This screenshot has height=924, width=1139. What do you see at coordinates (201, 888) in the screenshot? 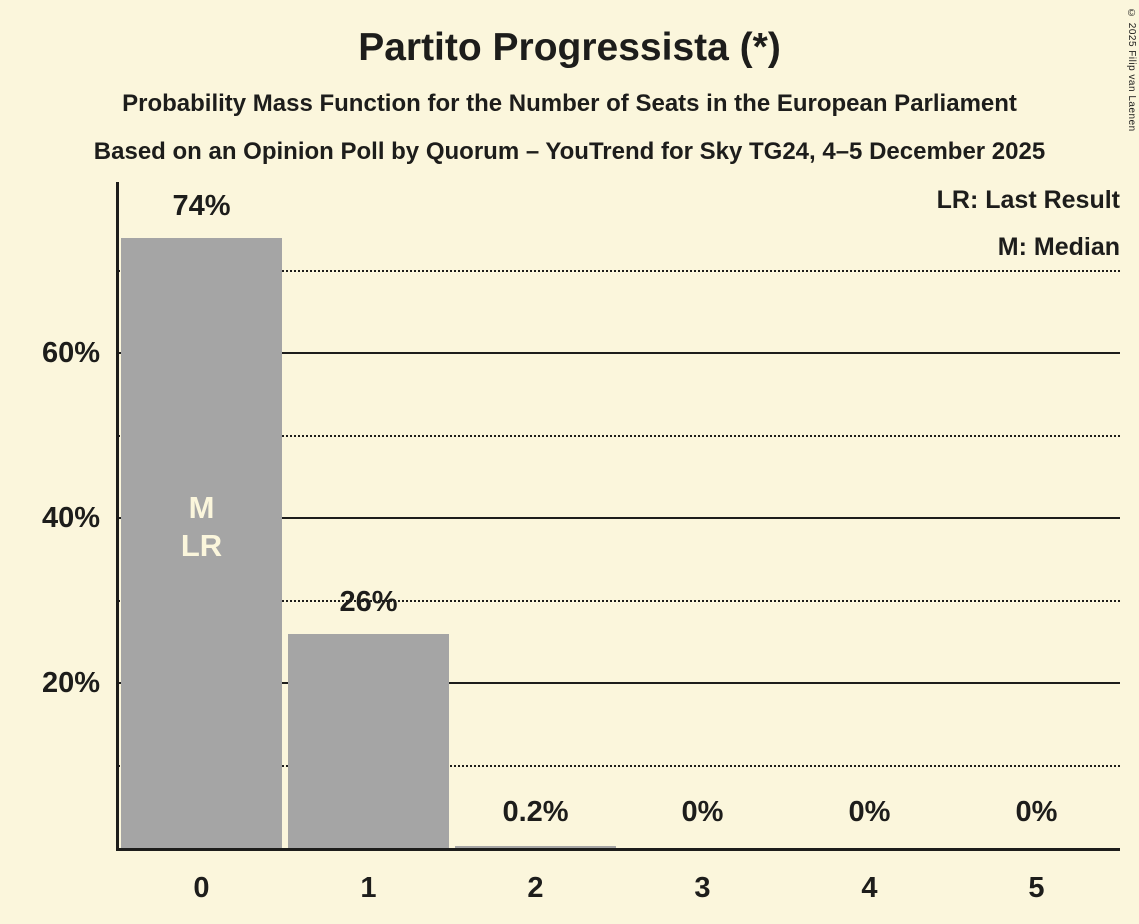
I see `x-axis-tick-label-0: 0` at bounding box center [201, 888].